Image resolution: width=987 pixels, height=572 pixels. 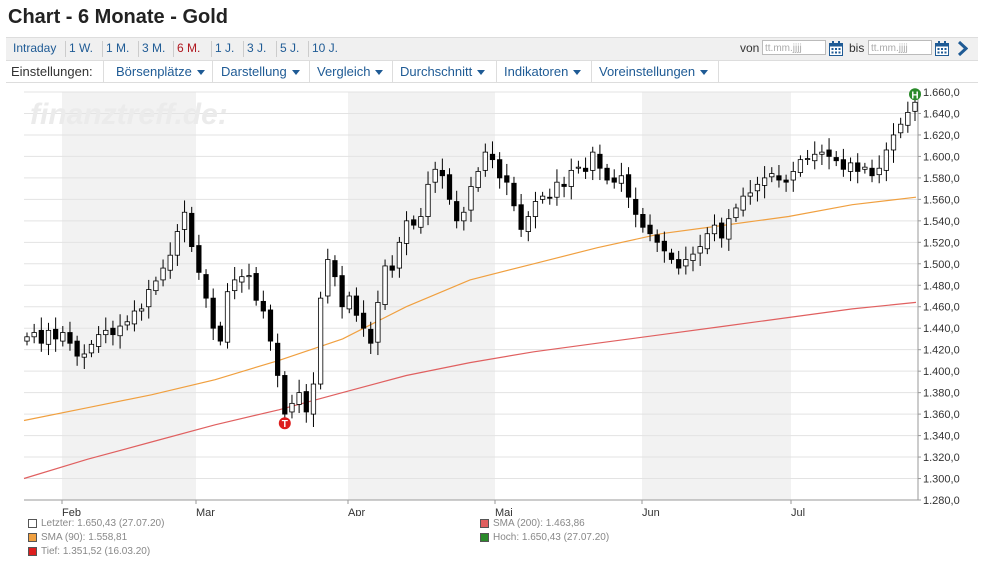 What do you see at coordinates (504, 511) in the screenshot?
I see `x-tick-label: Mai` at bounding box center [504, 511].